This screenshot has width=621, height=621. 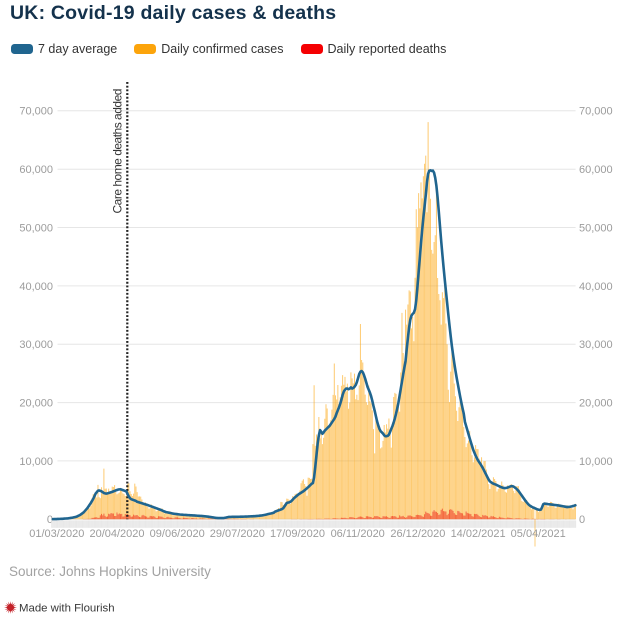 I want to click on svg-text: 20/04/2020, so click(x=116, y=534).